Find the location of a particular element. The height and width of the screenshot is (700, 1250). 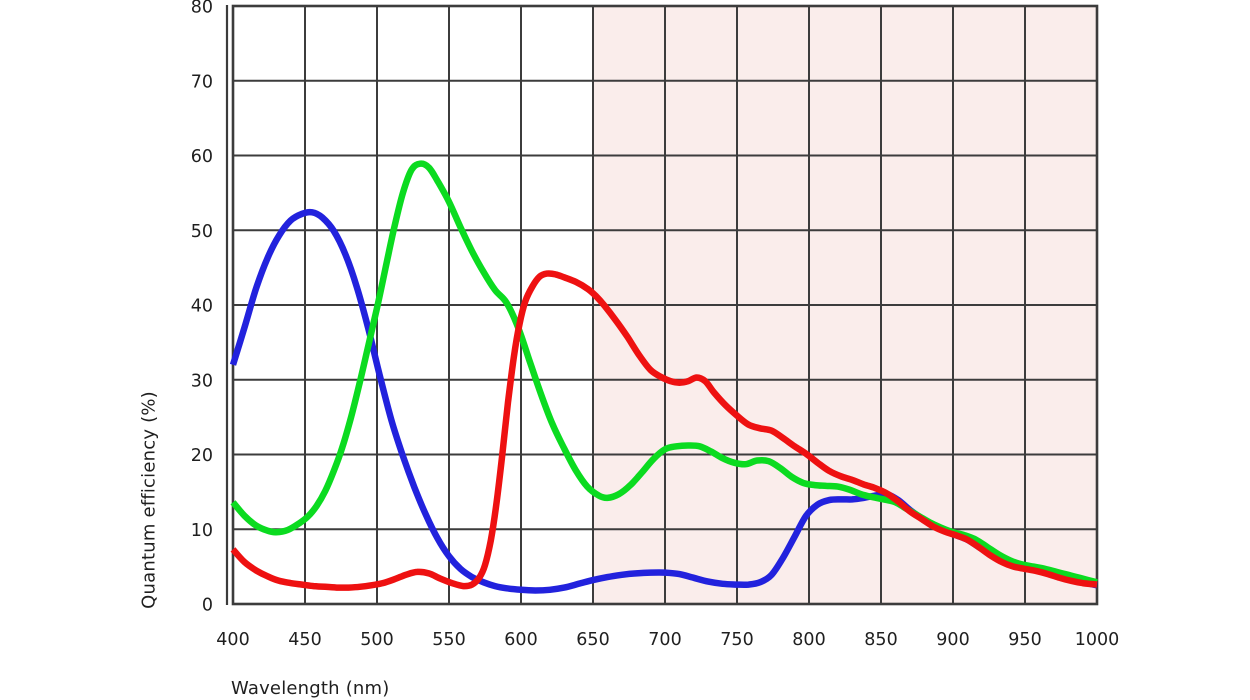

x-tick-label: 450 is located at coordinates (304, 640).